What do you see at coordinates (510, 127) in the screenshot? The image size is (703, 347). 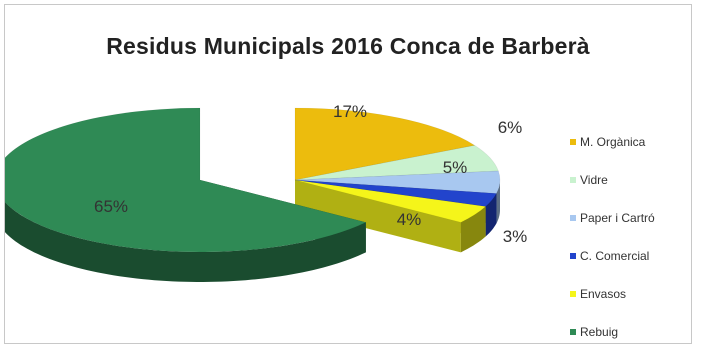 I see `data-label: 6%` at bounding box center [510, 127].